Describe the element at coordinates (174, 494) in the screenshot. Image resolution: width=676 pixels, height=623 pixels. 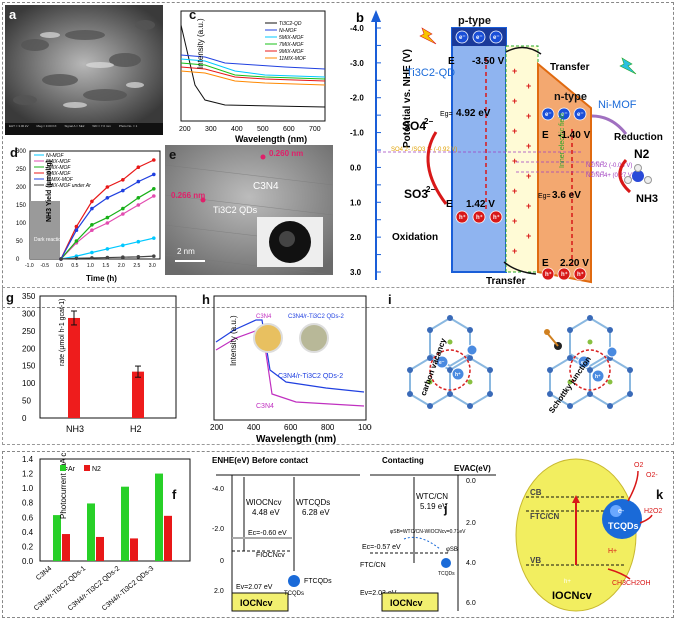
I see `panel-f-label: f` at that location.